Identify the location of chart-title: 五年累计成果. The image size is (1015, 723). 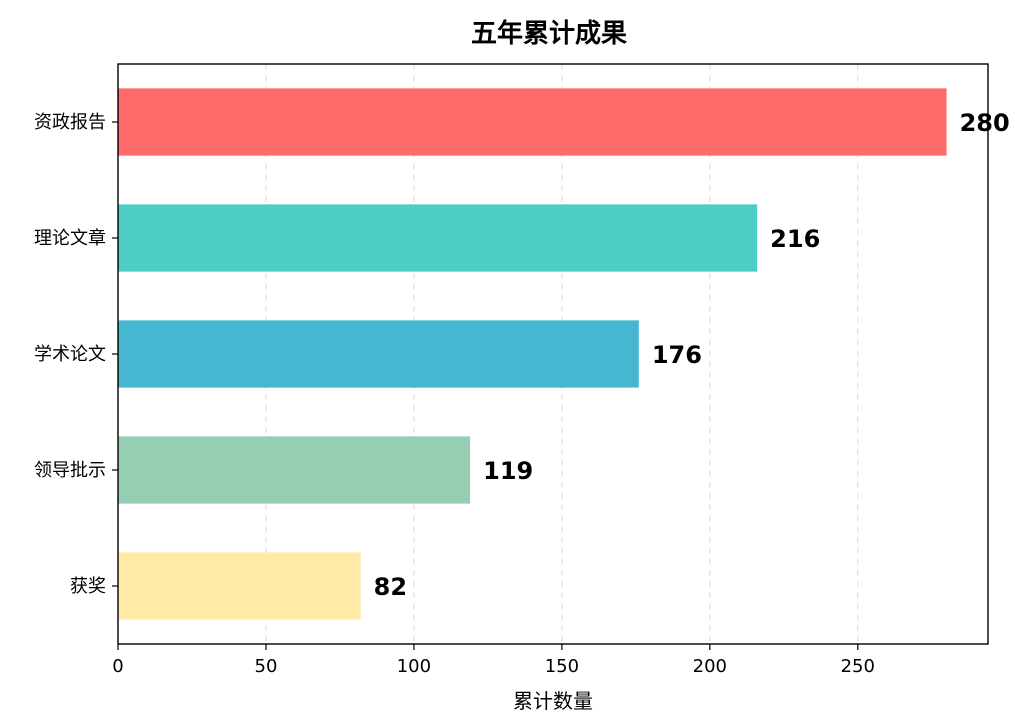
(549, 33).